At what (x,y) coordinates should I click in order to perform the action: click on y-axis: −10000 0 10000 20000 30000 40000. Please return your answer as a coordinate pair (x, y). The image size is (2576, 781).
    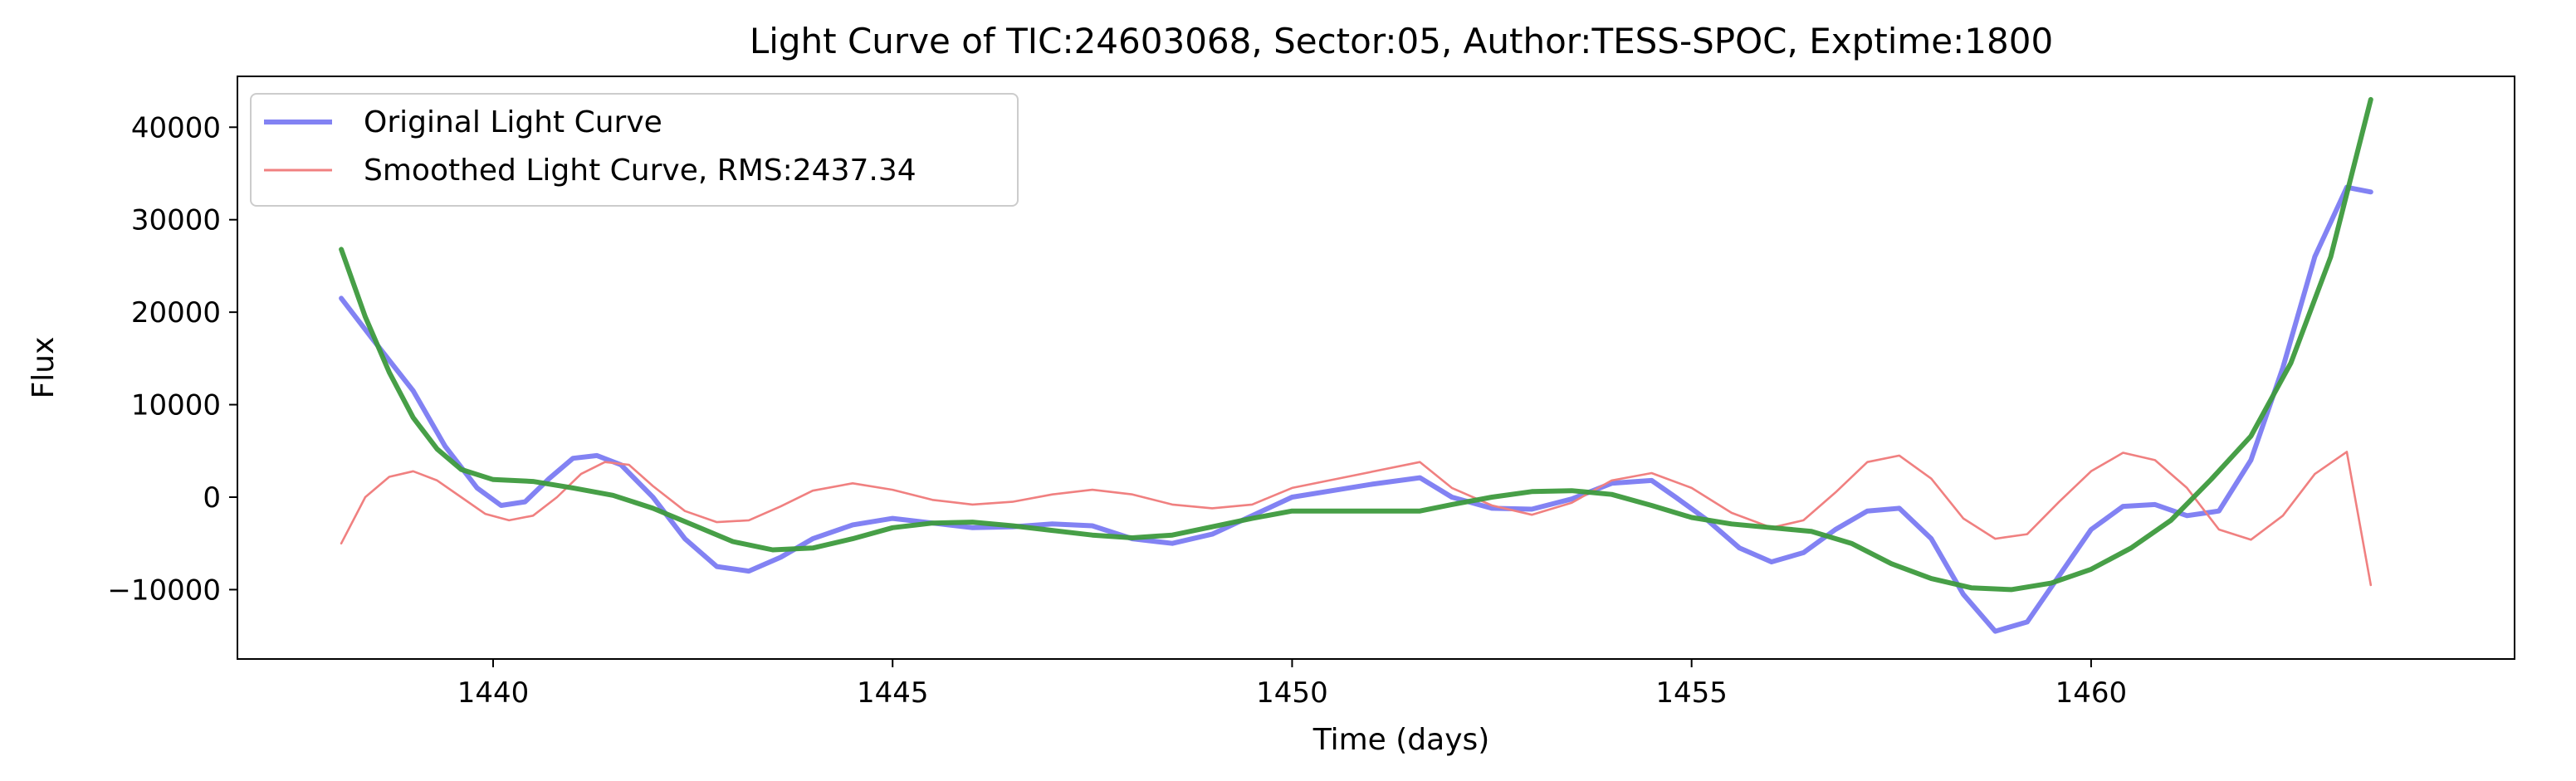
    Looking at the image, I should click on (172, 359).